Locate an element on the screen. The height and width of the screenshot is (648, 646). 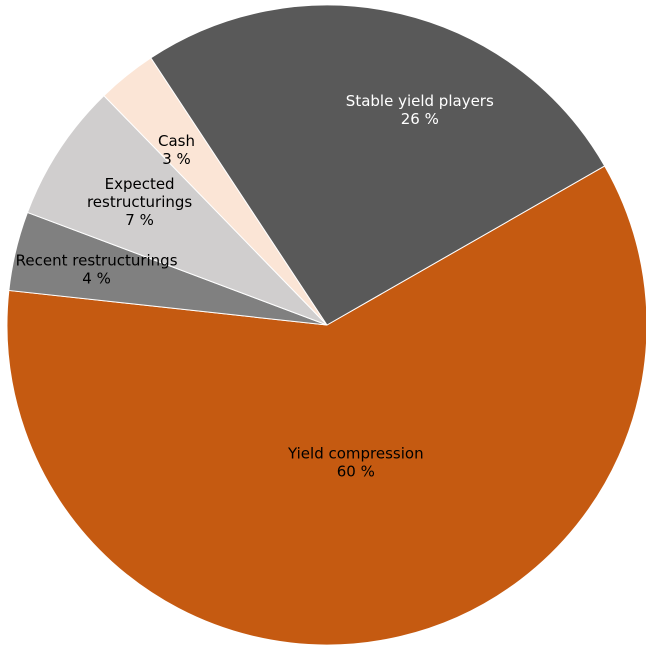
slice-value-label: 26 % is located at coordinates (420, 119).